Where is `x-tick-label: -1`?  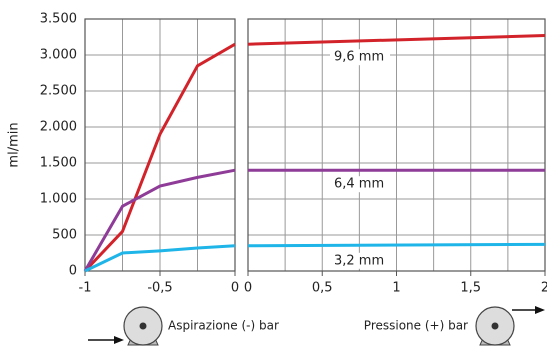
x-tick-label: -1 is located at coordinates (85, 288).